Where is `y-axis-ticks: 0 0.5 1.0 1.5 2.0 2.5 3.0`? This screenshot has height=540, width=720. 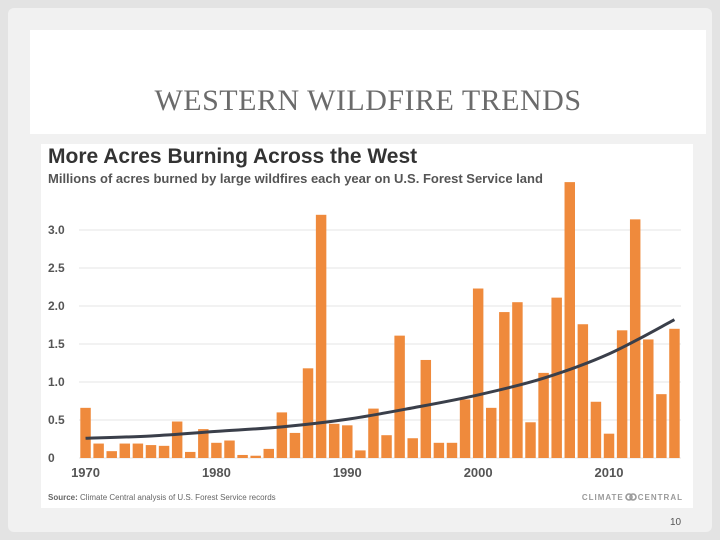 y-axis-ticks: 0 0.5 1.0 1.5 2.0 2.5 3.0 is located at coordinates (56, 344).